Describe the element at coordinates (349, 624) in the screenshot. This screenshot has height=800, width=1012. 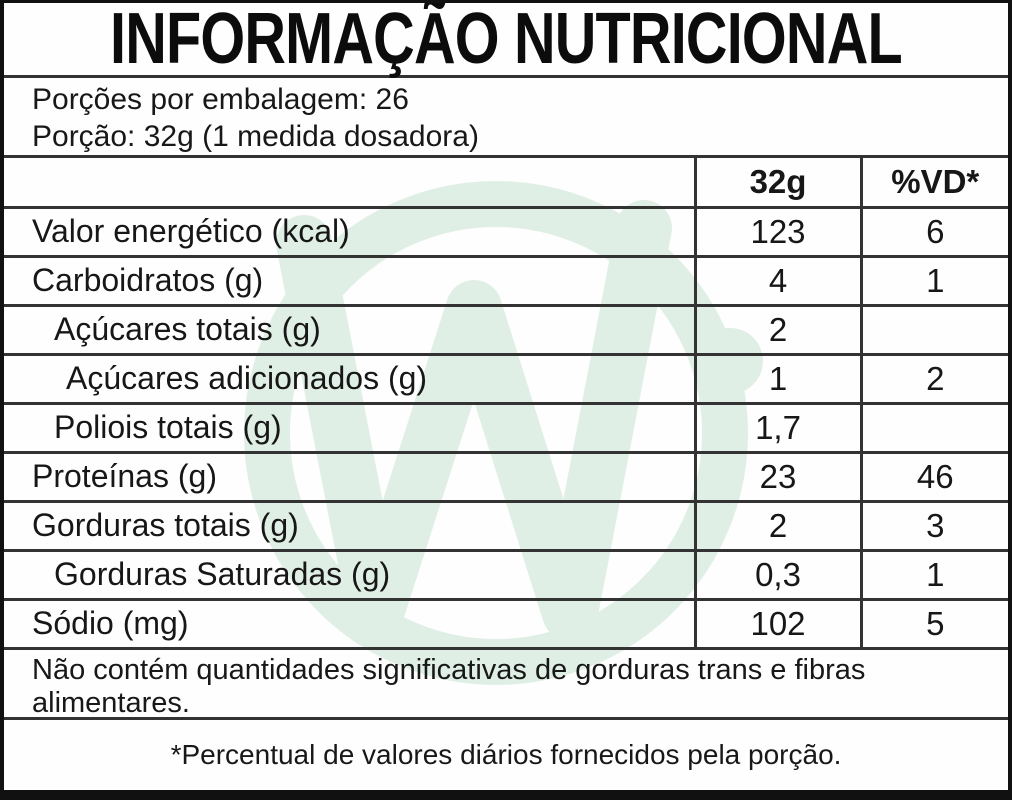
I see `nutrient-label: Sódio (mg)` at that location.